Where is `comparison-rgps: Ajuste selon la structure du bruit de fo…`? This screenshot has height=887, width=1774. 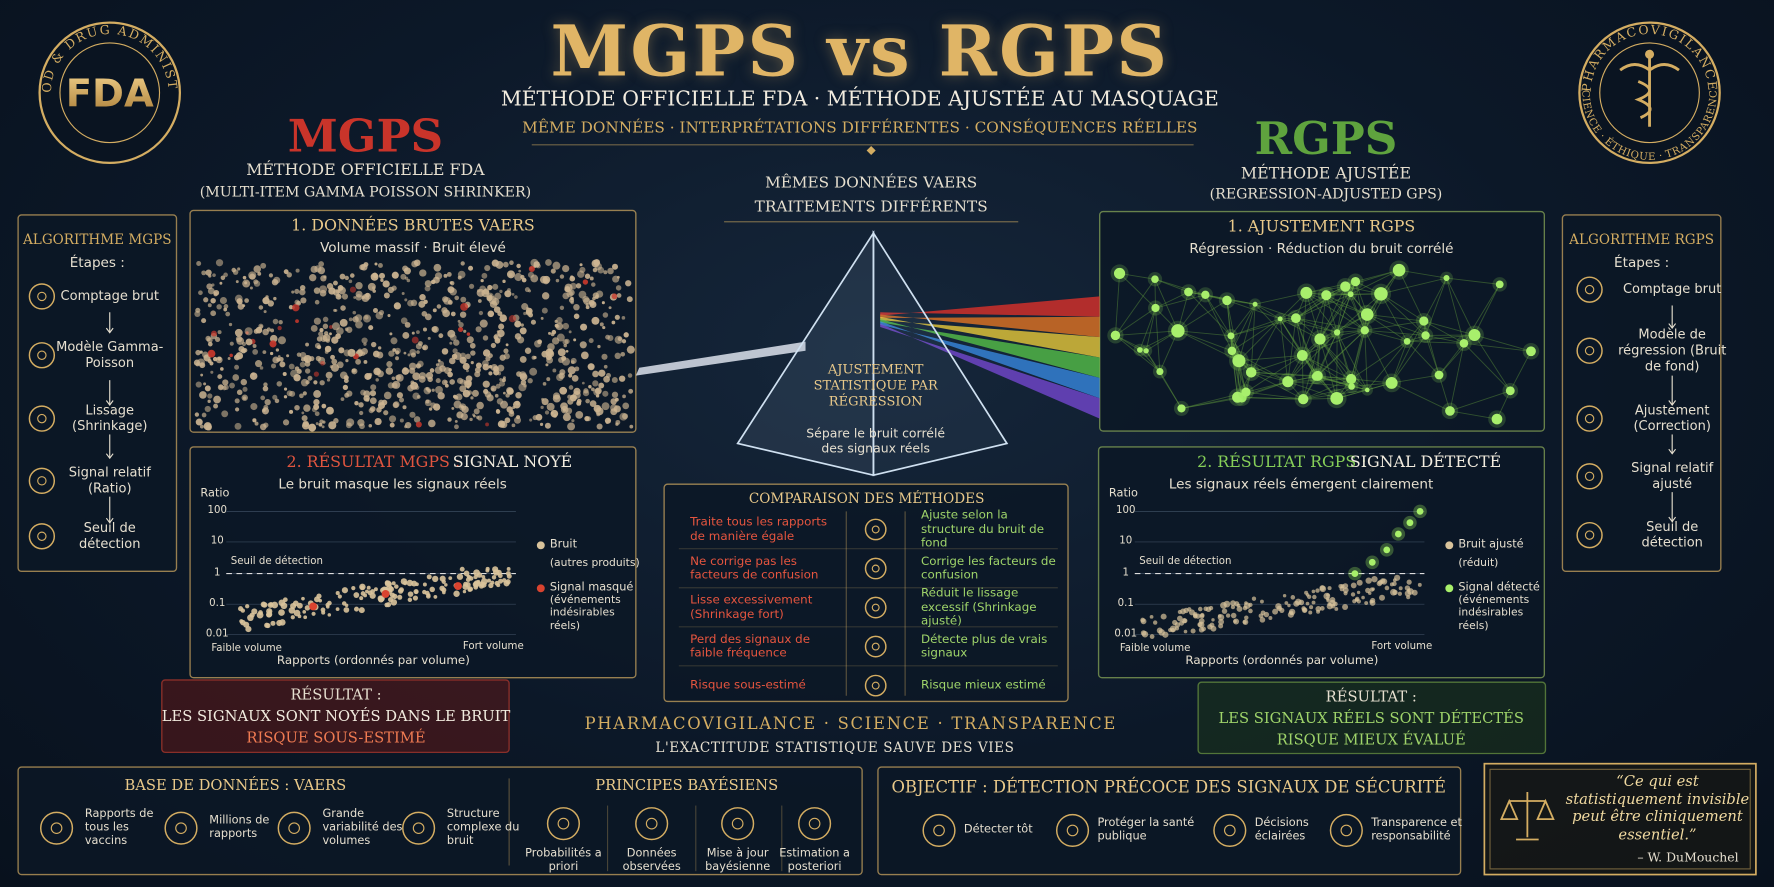 comparison-rgps: Ajuste selon la structure du bruit de fo… is located at coordinates (982, 529).